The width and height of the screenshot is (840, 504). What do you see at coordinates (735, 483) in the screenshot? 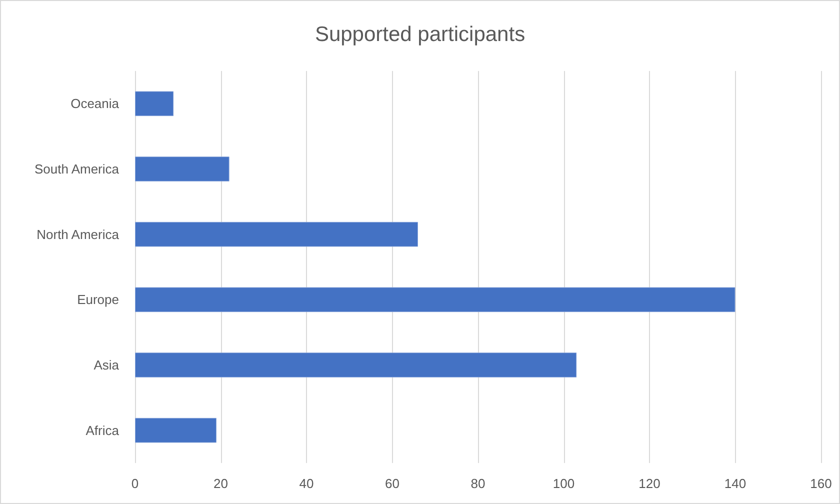
I see `x-tick-label: 140` at bounding box center [735, 483].